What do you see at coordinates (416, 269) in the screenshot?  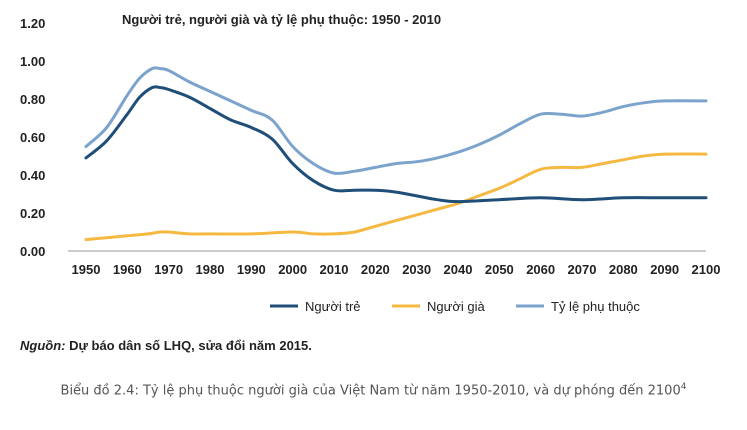 I see `x-tick-label: 2030` at bounding box center [416, 269].